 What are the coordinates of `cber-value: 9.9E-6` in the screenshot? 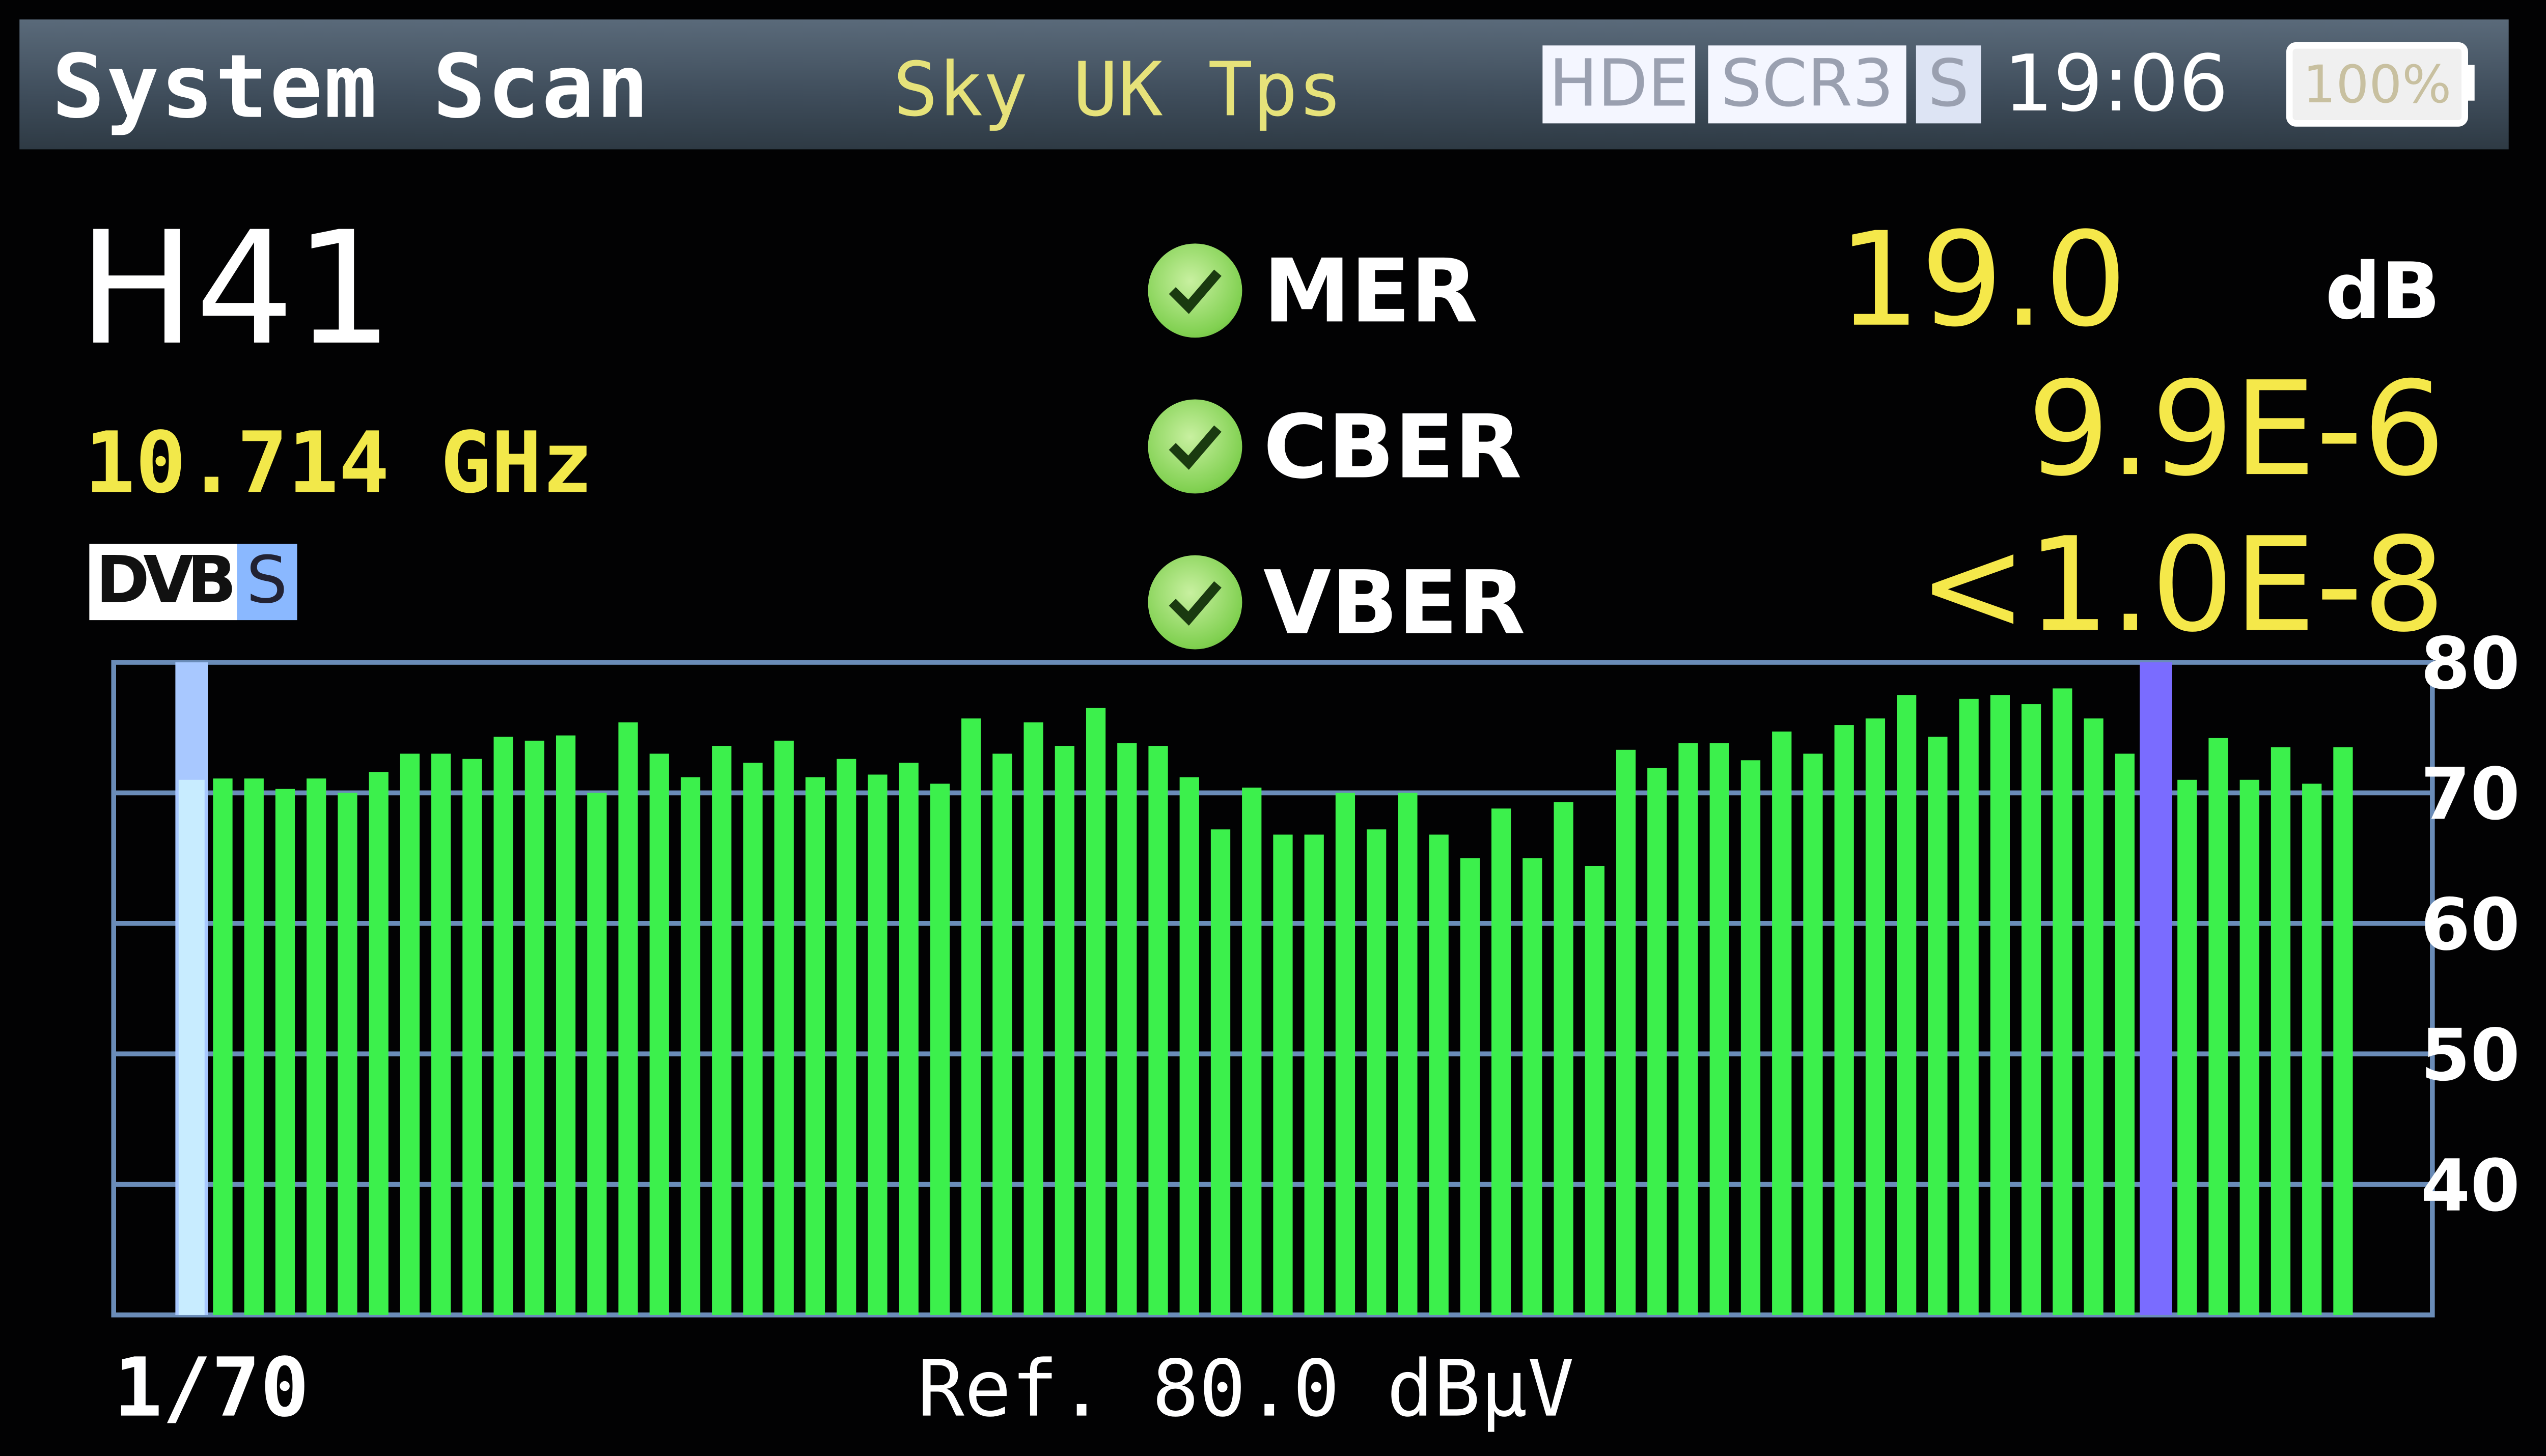 It's located at (2236, 429).